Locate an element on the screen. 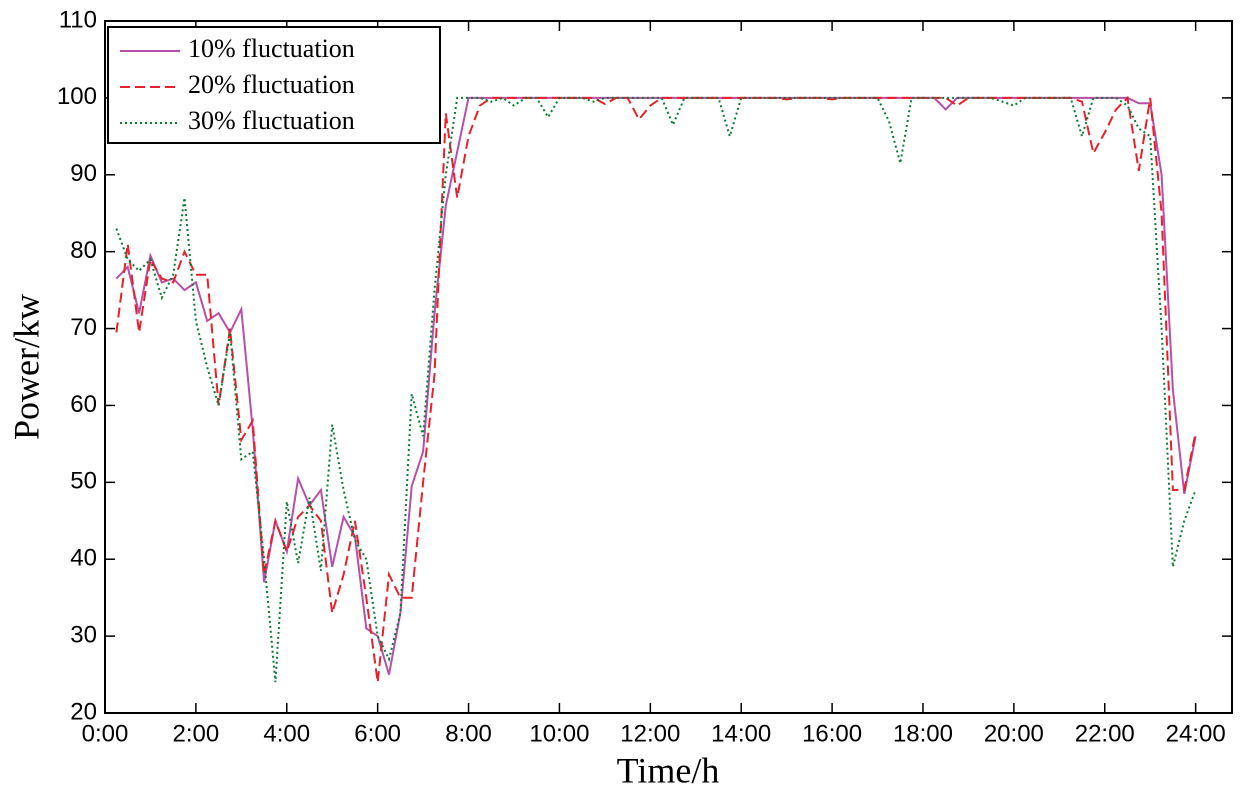  x-tick-label: 0:00 is located at coordinates (105, 733).